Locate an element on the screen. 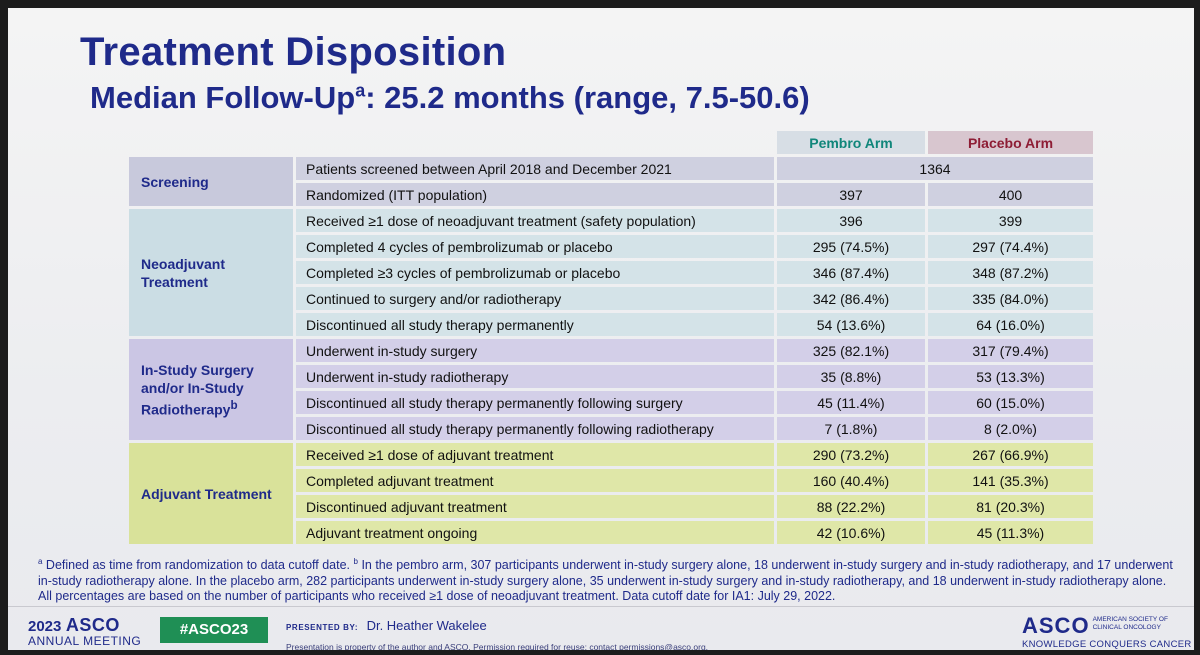 This screenshot has height=655, width=1200. hashtag-badge: #ASCO23 is located at coordinates (214, 630).